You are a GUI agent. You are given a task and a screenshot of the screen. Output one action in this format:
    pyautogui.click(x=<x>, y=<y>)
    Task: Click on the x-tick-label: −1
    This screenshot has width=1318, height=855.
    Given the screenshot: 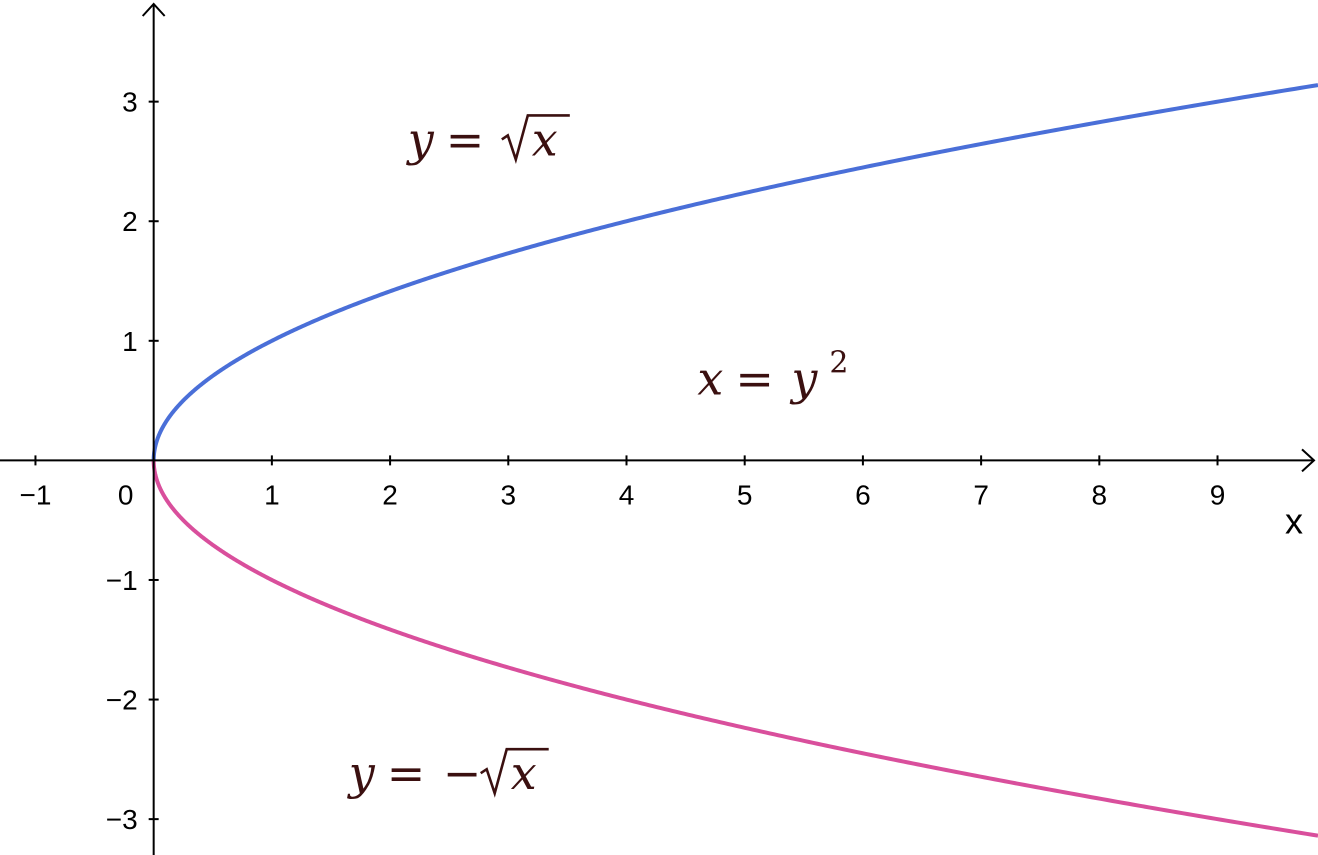 What is the action you would take?
    pyautogui.click(x=35, y=494)
    